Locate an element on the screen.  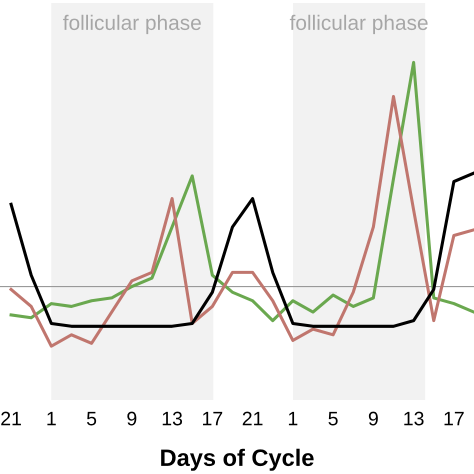
x-axis-title: Days of Cycle is located at coordinates (237, 459).